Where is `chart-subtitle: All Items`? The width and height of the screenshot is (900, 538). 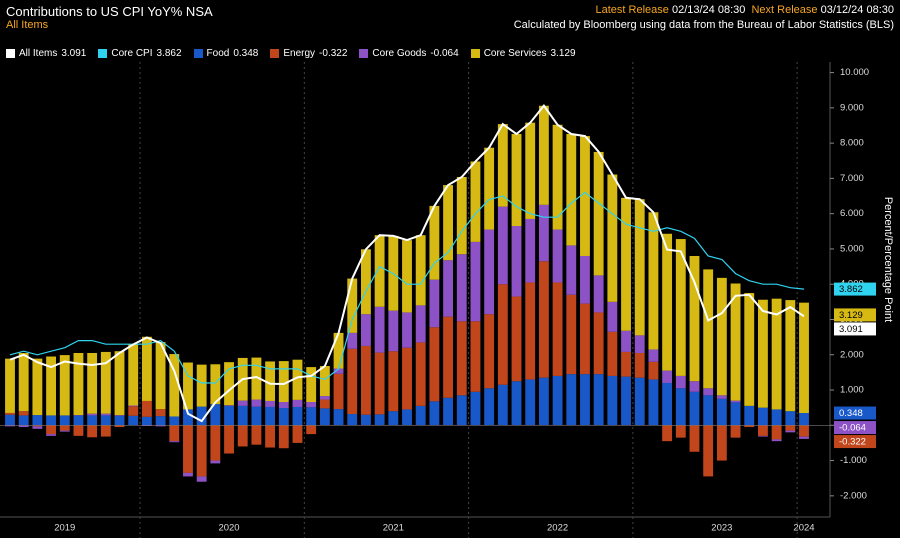
chart-subtitle: All Items is located at coordinates (27, 25).